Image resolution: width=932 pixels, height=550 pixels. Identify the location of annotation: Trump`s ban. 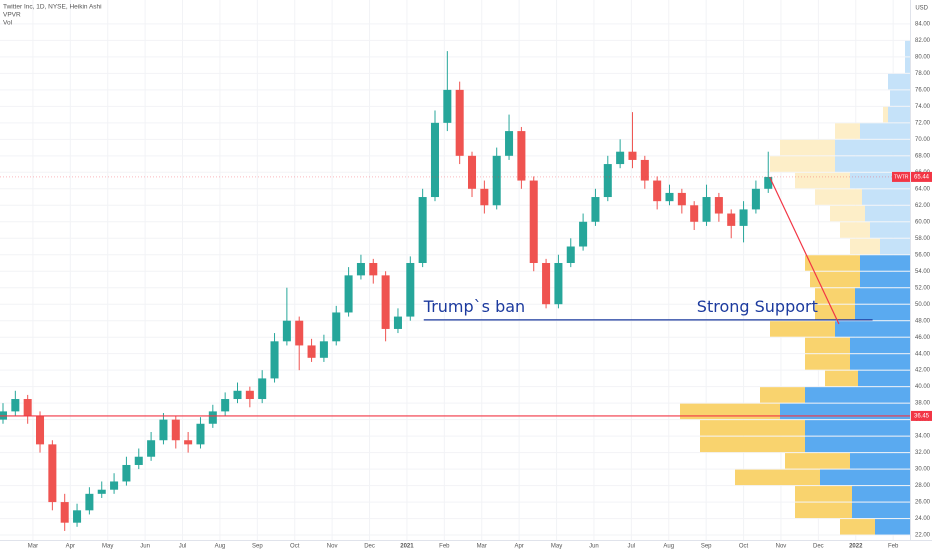
(474, 306).